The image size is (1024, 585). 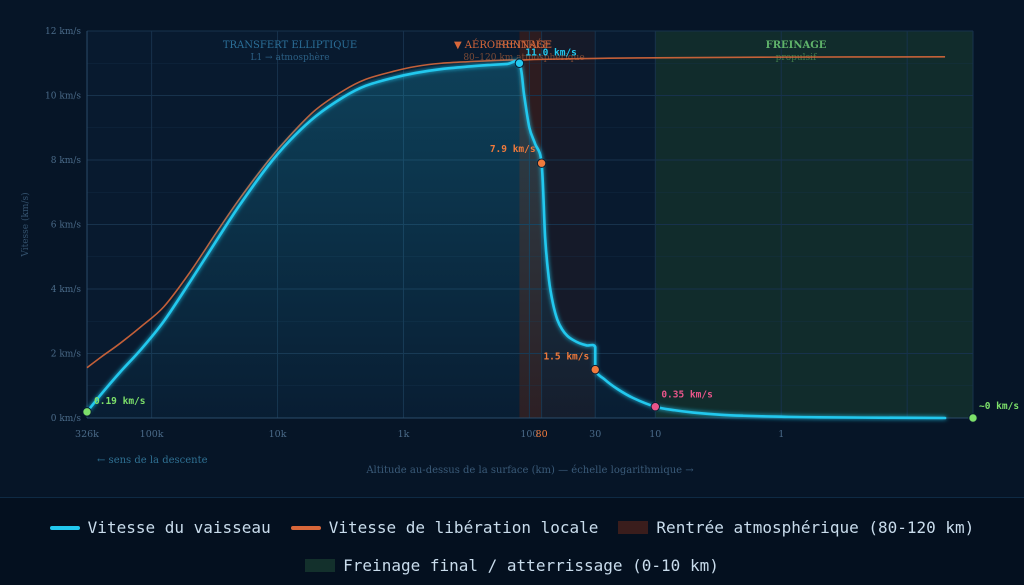 I want to click on y-tick-label: 0 km/s, so click(x=66, y=419).